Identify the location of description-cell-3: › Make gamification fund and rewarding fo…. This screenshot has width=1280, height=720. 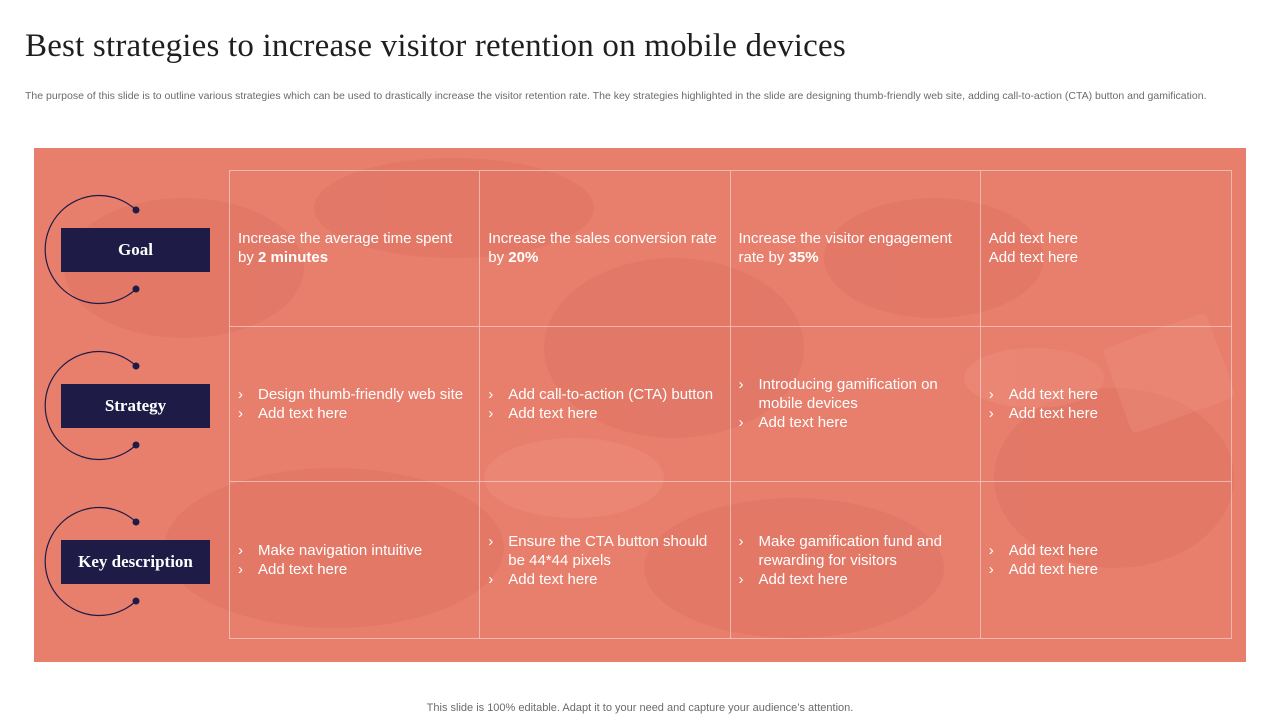
(856, 560).